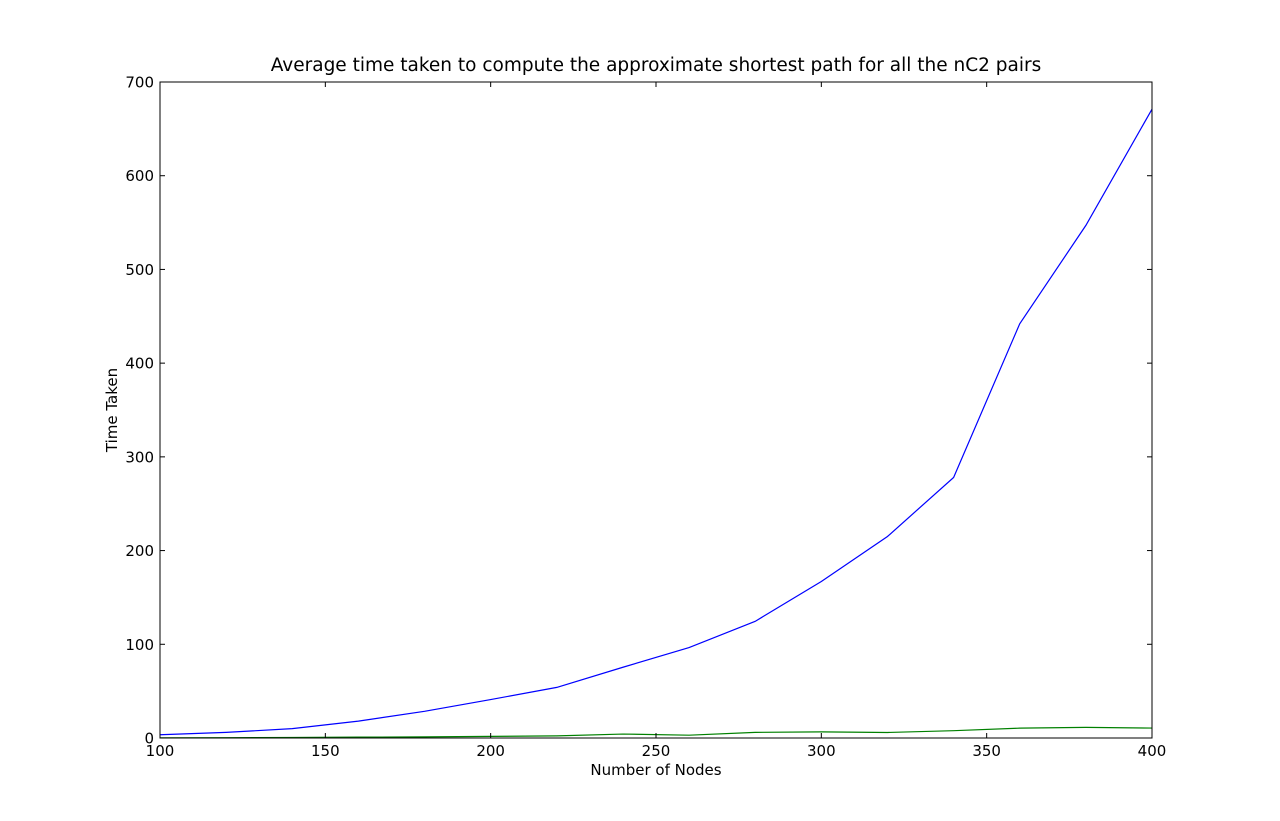 The height and width of the screenshot is (821, 1280). What do you see at coordinates (139, 176) in the screenshot?
I see `y-tick-label: 600` at bounding box center [139, 176].